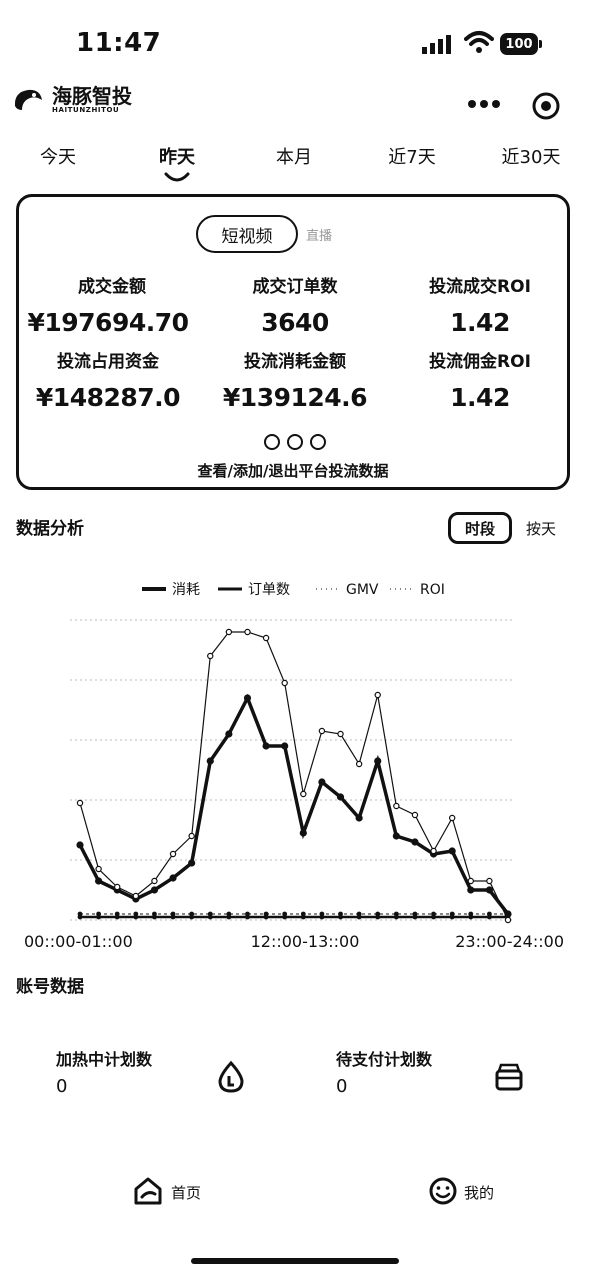 This screenshot has width=590, height=1280. What do you see at coordinates (293, 470) in the screenshot?
I see `manage-data-link: 查看/添加/退出平台投流数据` at bounding box center [293, 470].